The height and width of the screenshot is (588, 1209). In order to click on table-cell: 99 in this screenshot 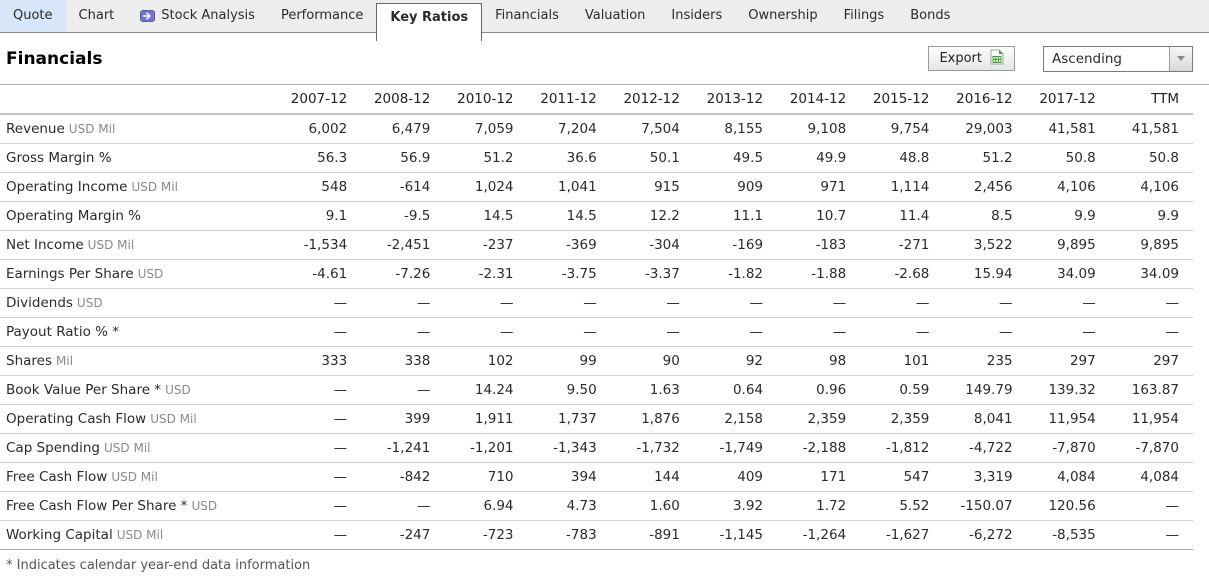, I will do `click(569, 361)`.